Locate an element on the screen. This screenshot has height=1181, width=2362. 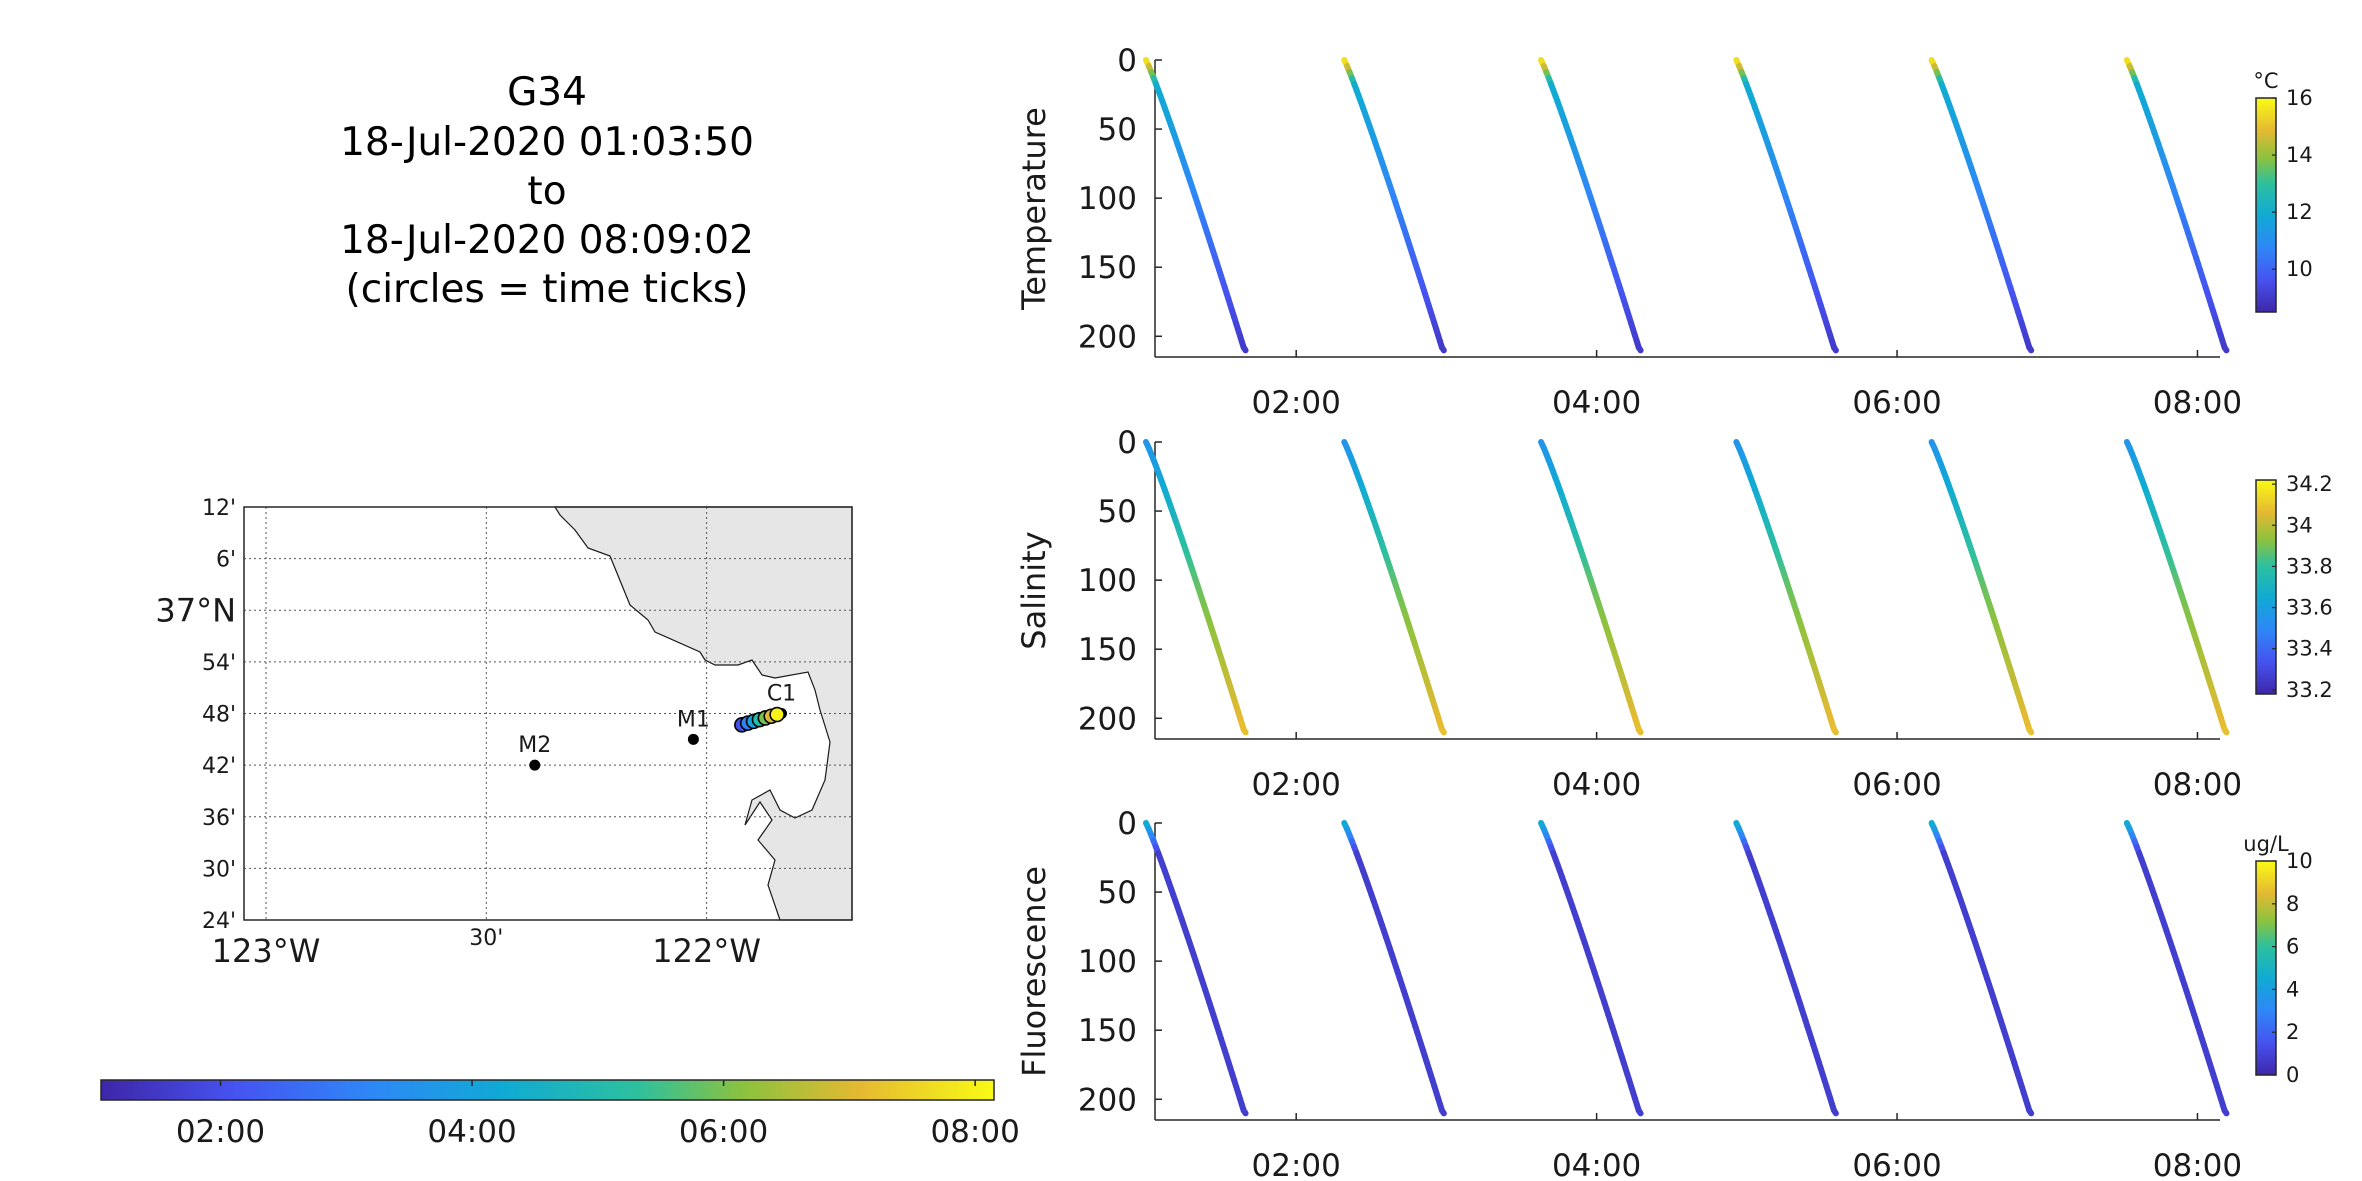
salinity-x-tick-label: 08:00 is located at coordinates (2197, 785).